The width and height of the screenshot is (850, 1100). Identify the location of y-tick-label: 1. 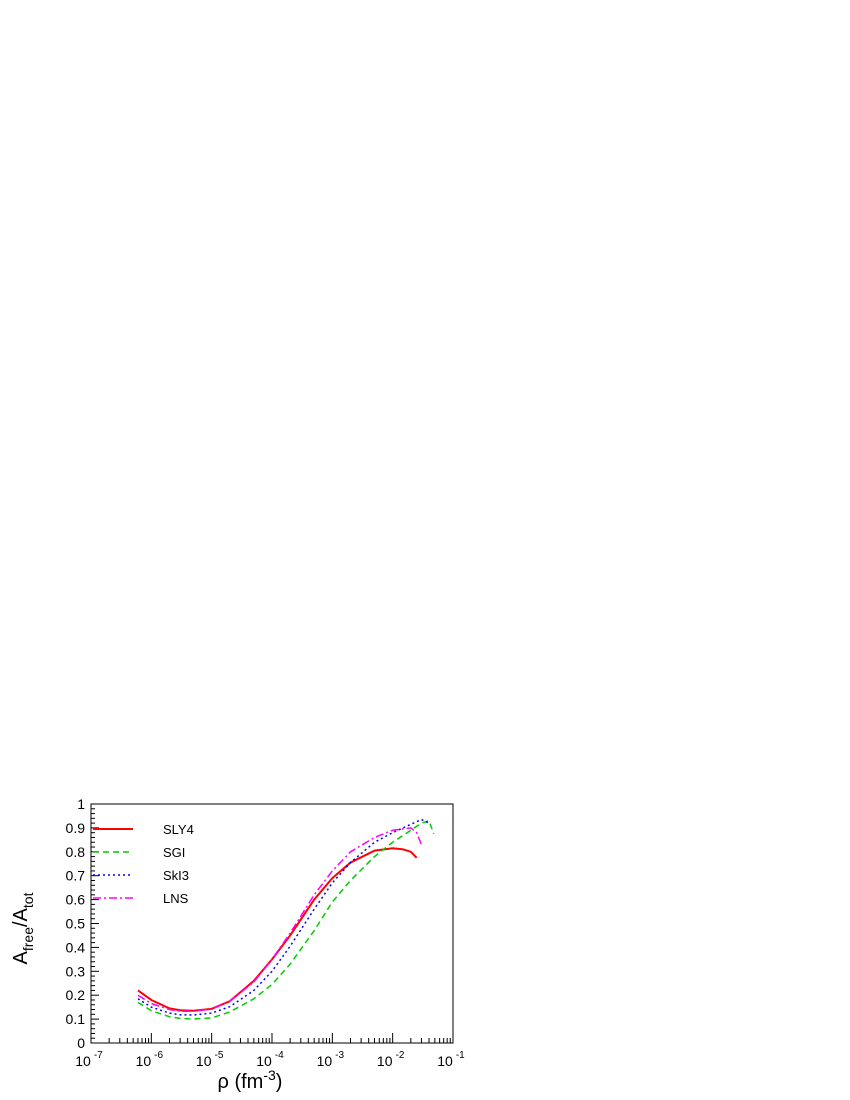
(81, 804).